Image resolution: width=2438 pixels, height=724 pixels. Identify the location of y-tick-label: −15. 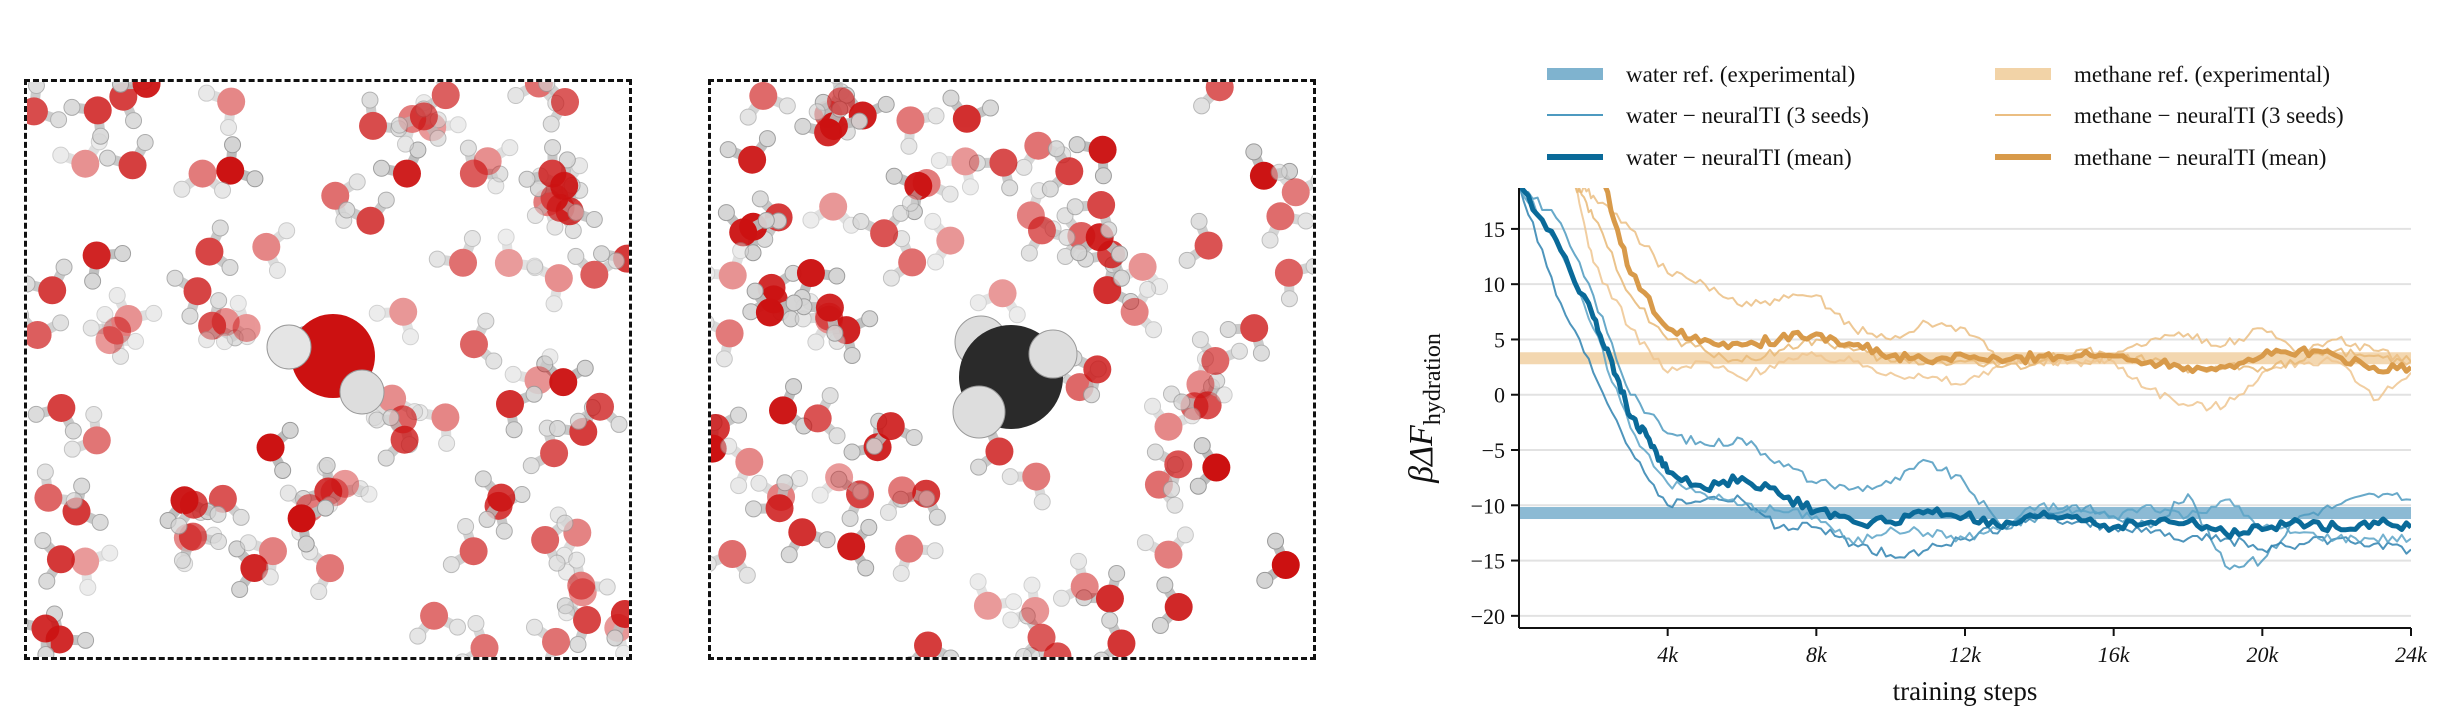
(1488, 561).